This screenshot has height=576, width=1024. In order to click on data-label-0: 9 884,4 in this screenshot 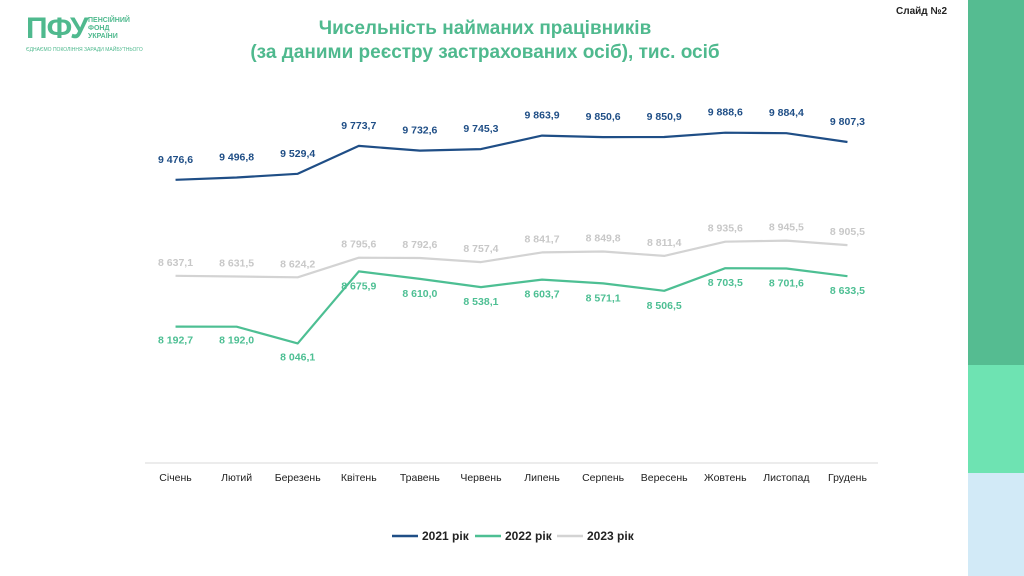, I will do `click(786, 113)`.